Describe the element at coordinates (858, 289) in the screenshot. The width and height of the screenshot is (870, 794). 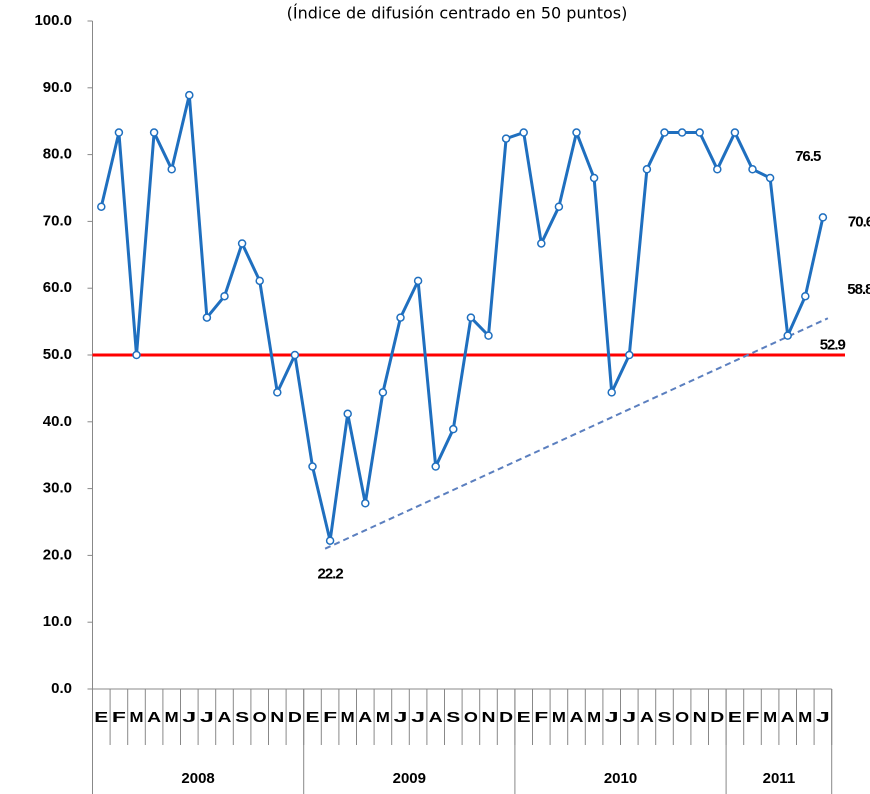
I see `data-label: 58.8` at that location.